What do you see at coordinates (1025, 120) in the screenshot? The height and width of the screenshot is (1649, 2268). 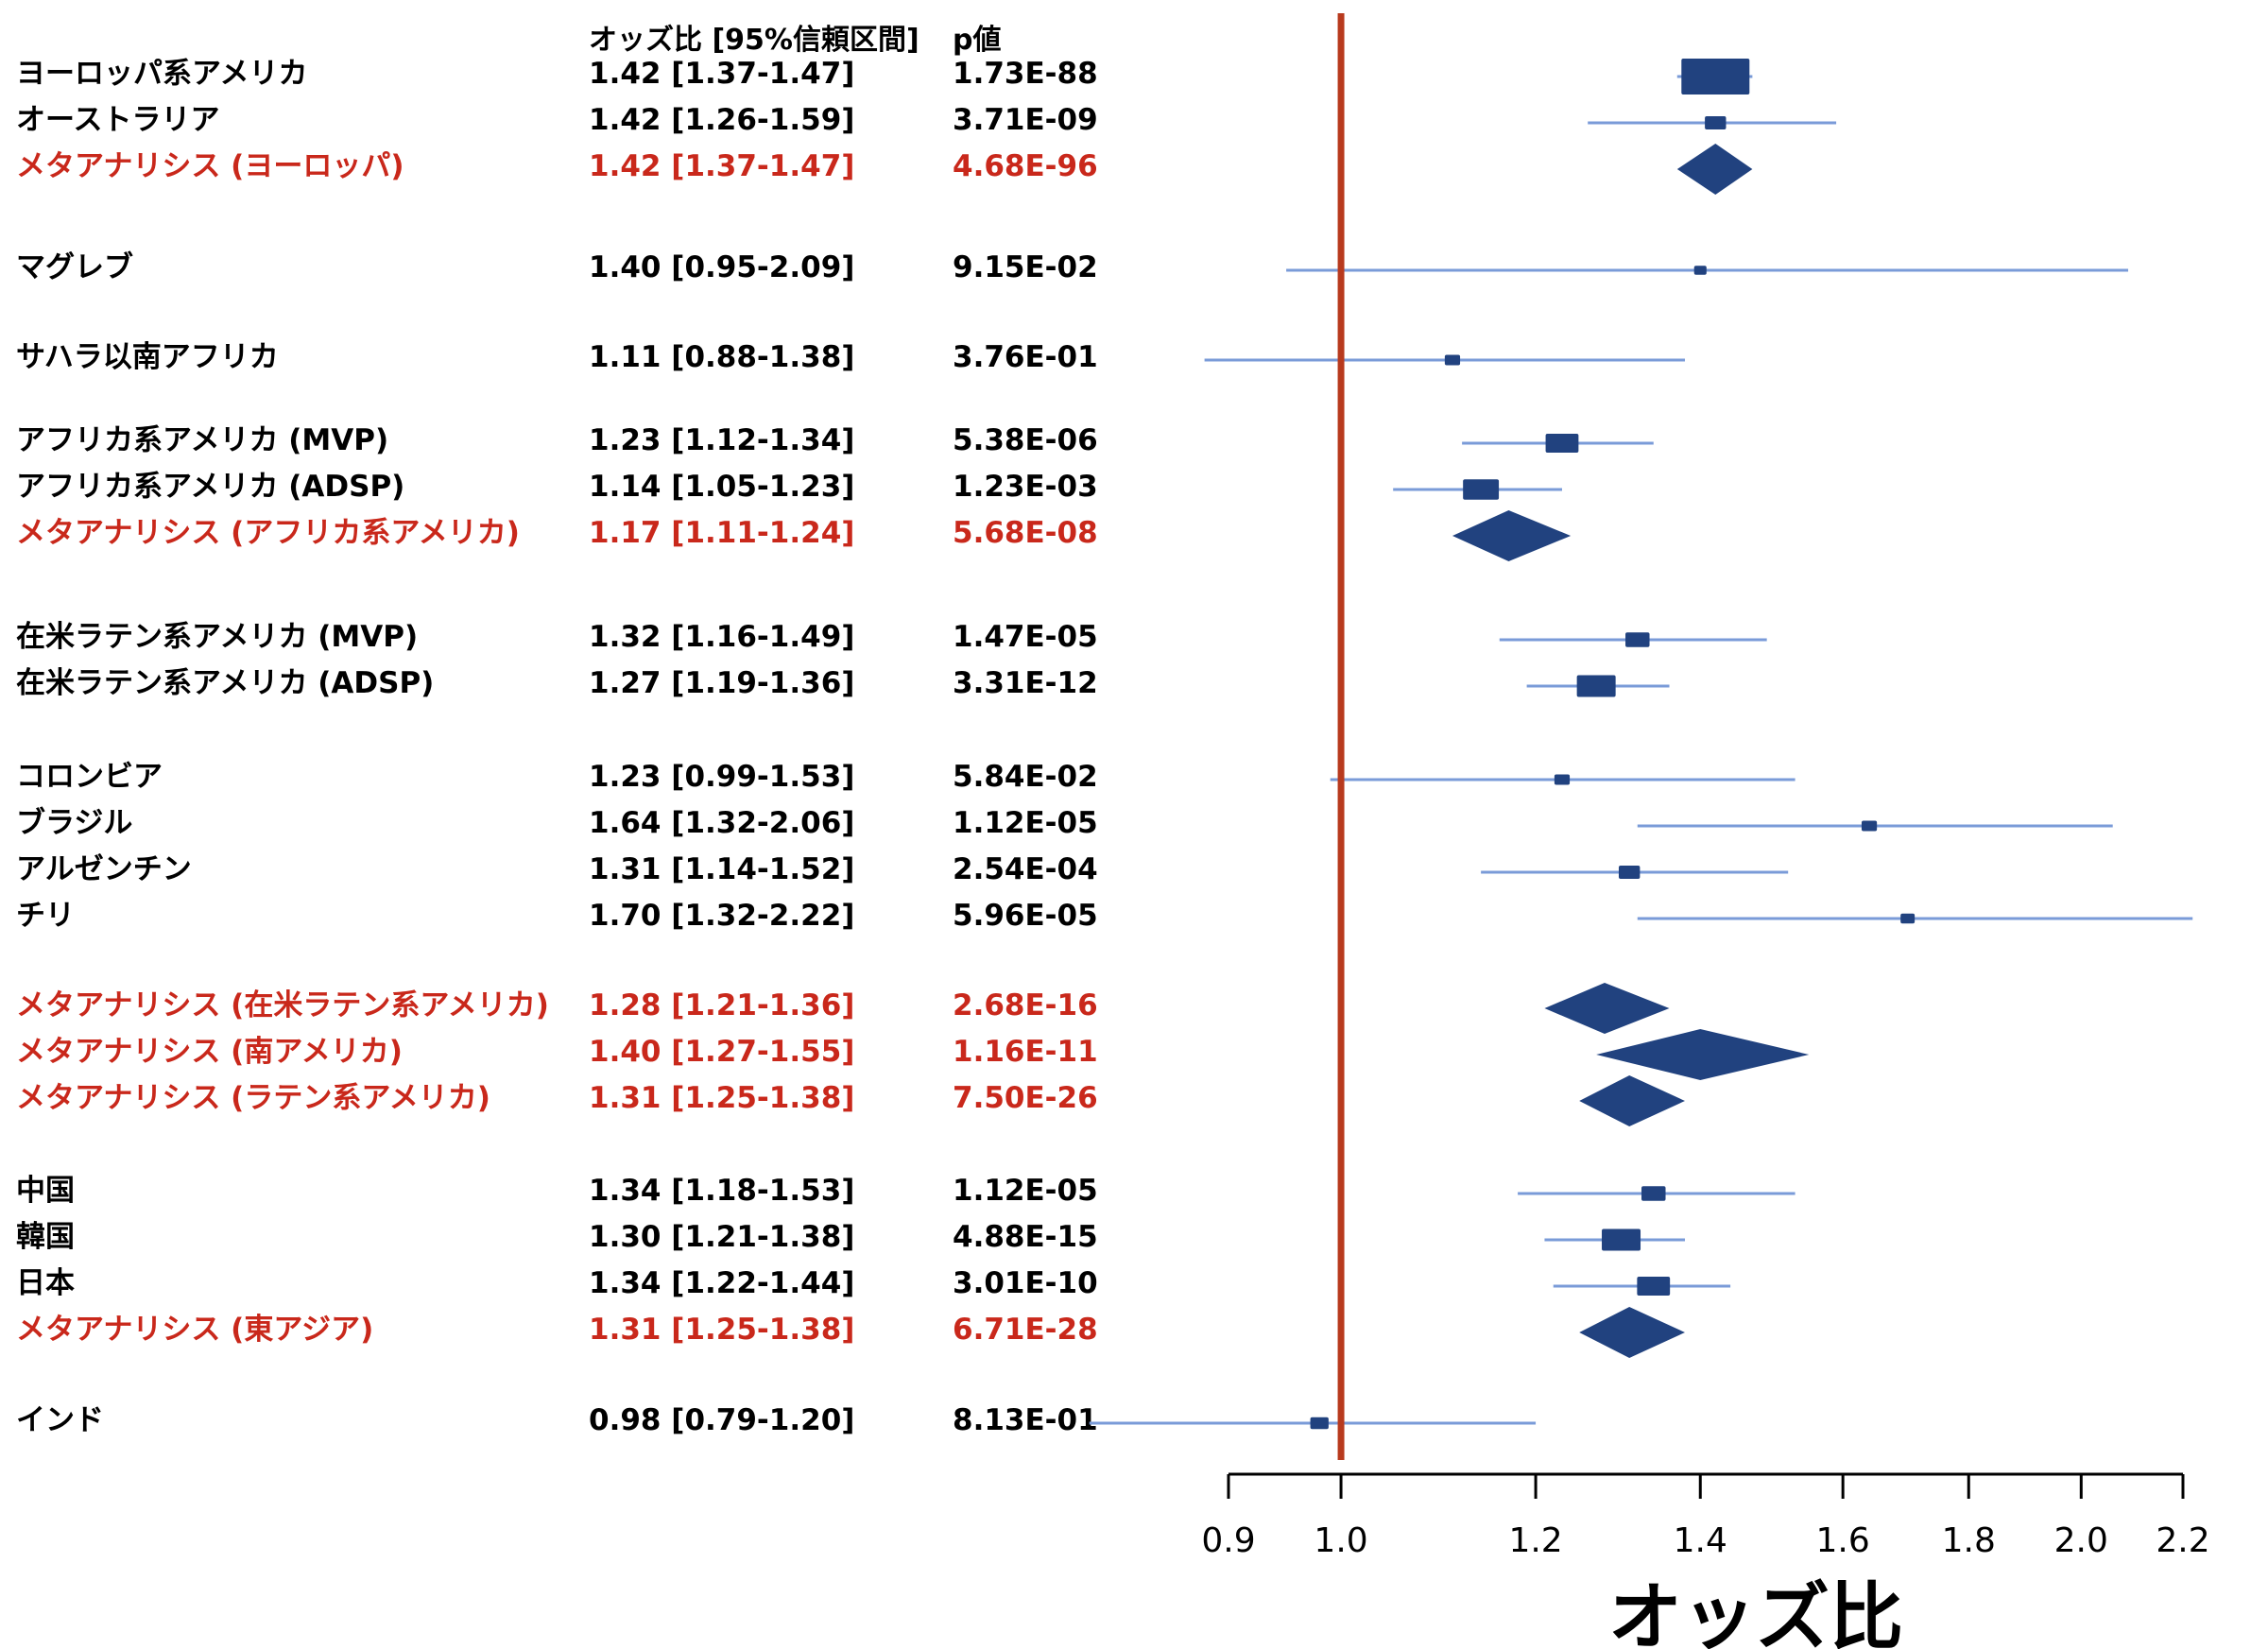 I see `row-p-value: 3.71E-09` at bounding box center [1025, 120].